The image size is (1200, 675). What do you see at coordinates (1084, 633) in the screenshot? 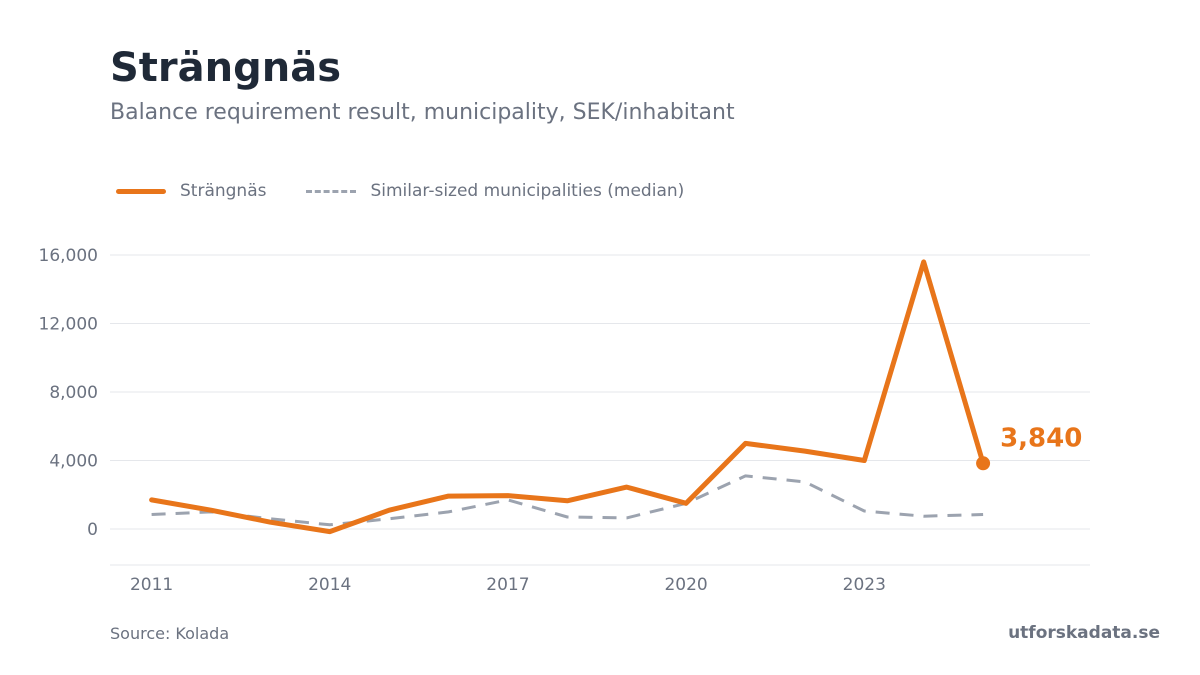
I see `brand-label: utforskadata.se` at bounding box center [1084, 633].